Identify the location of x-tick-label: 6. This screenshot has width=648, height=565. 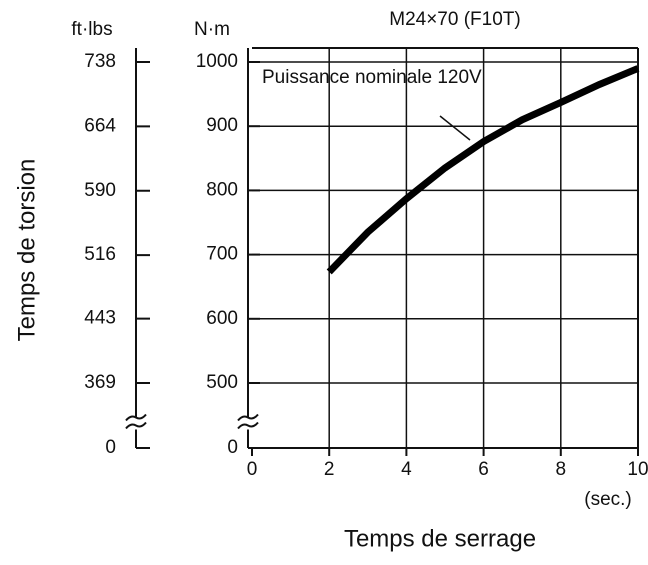
(483, 469).